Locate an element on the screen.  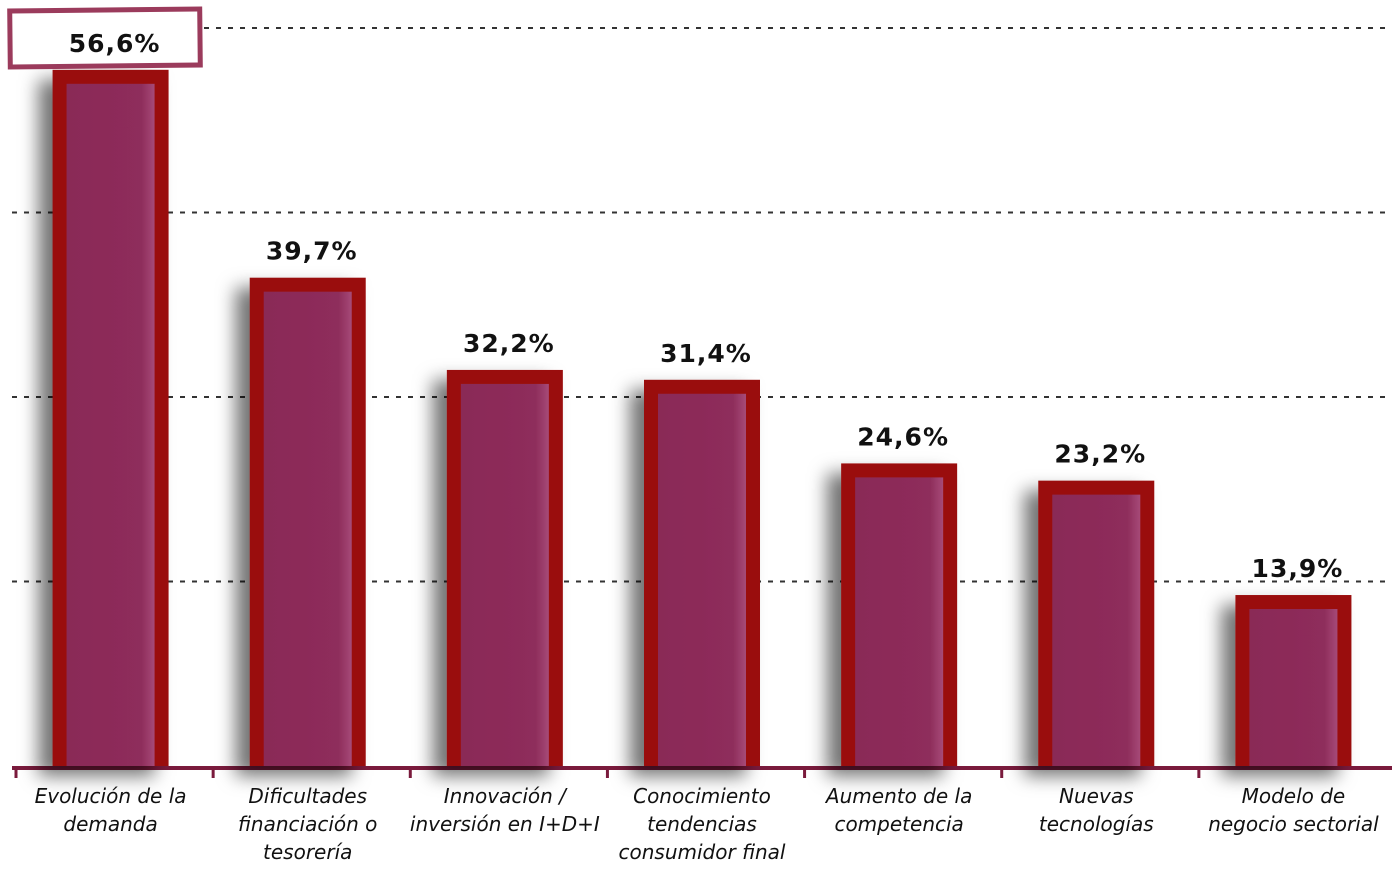
x-tick-label: Conocimiento tendencias consumidor final is located at coordinates (702, 824).